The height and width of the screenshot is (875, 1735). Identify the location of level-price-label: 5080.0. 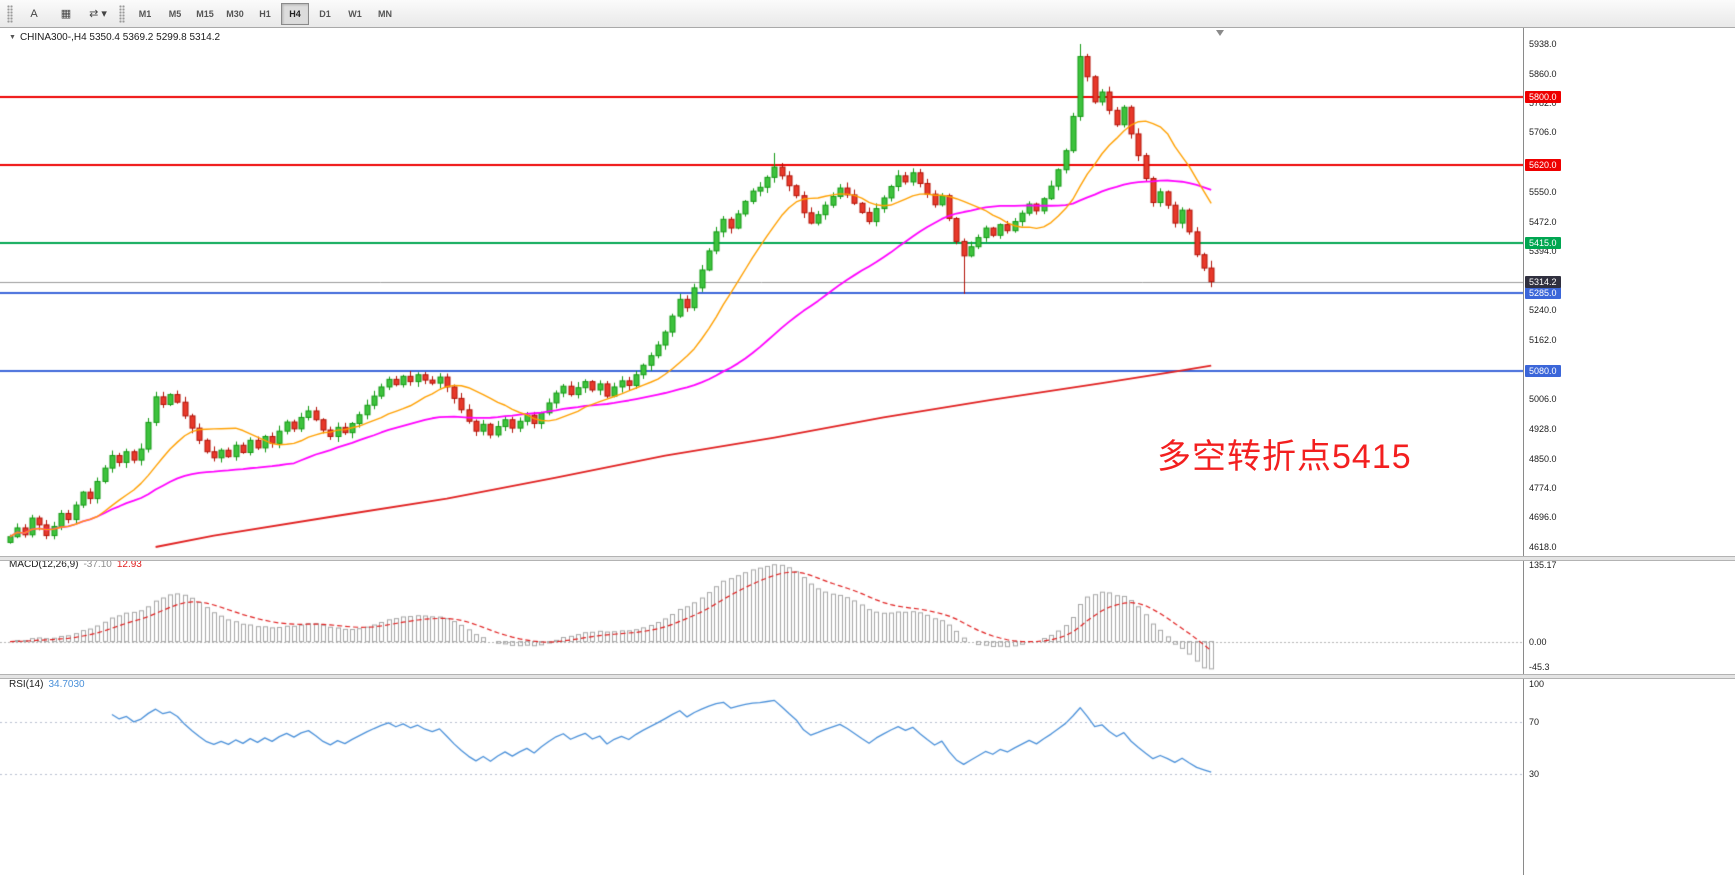
(1543, 370).